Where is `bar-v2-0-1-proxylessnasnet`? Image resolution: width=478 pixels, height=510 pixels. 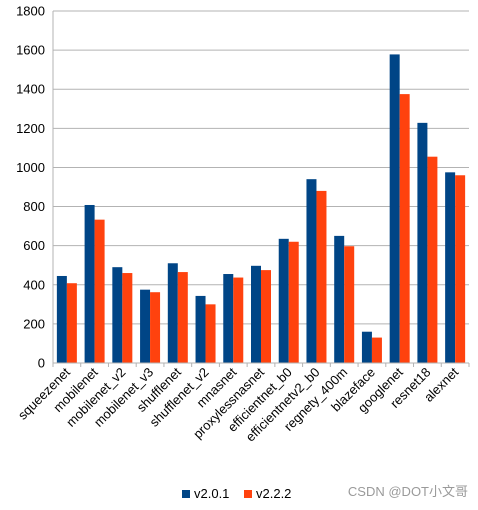 bar-v2-0-1-proxylessnasnet is located at coordinates (256, 314).